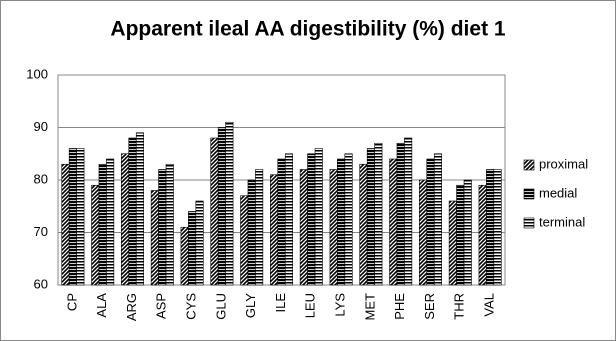 This screenshot has width=616, height=341. I want to click on x-tick-label: GLU, so click(220, 306).